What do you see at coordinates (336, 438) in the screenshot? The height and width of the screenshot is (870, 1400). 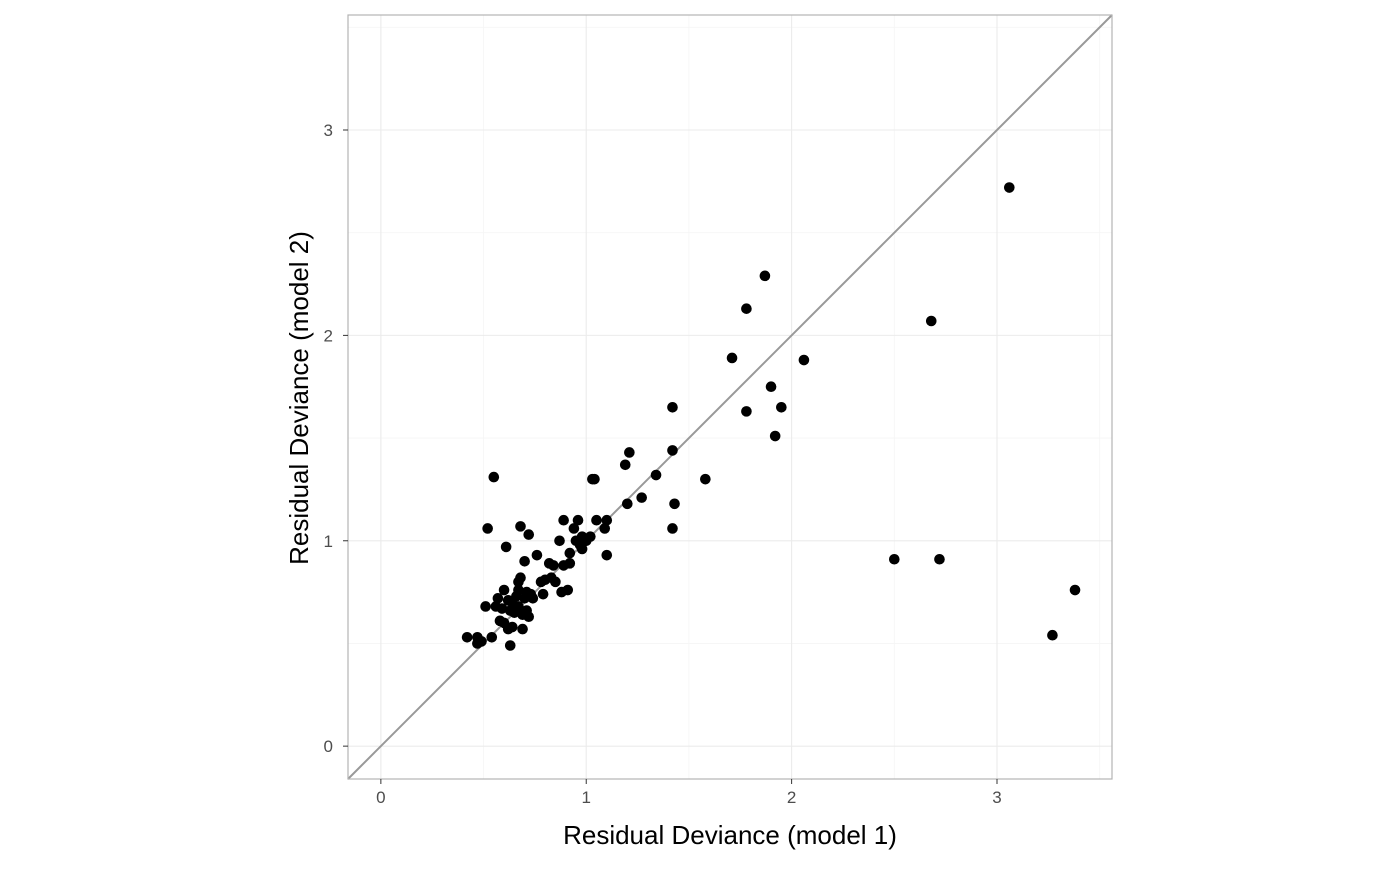 I see `y-axis-ticks: 0 1 2 3` at bounding box center [336, 438].